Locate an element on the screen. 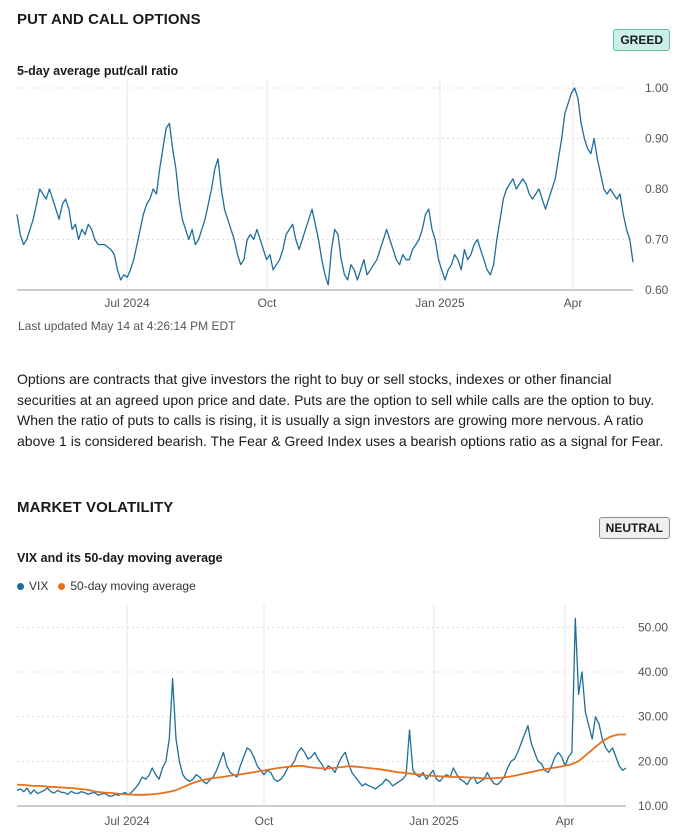 This screenshot has height=840, width=692. y-tick-label: 20.00 is located at coordinates (653, 761).